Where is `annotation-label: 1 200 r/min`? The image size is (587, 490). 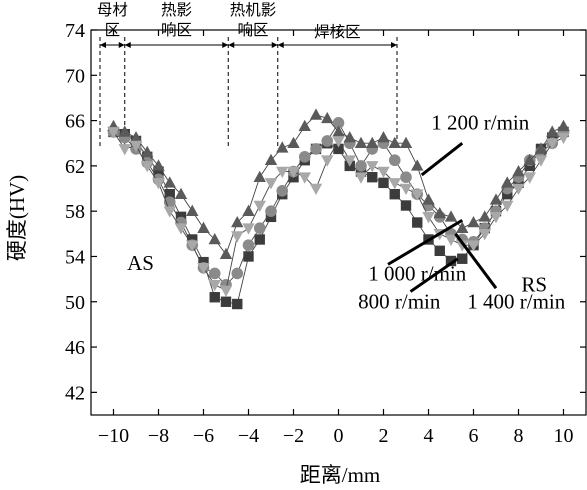 annotation-label: 1 200 r/min is located at coordinates (480, 123).